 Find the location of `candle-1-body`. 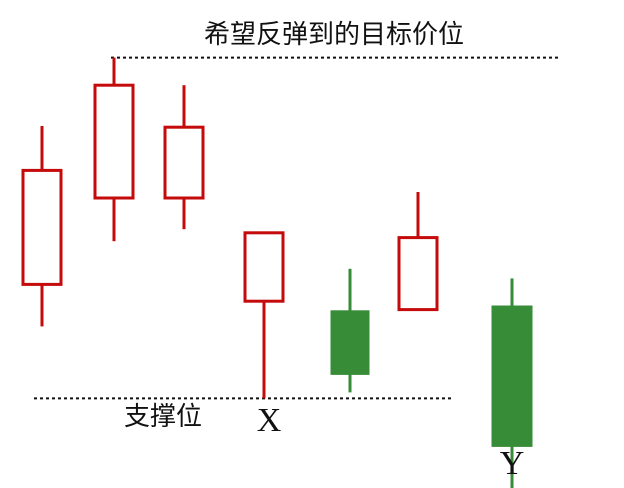

candle-1-body is located at coordinates (42, 227).